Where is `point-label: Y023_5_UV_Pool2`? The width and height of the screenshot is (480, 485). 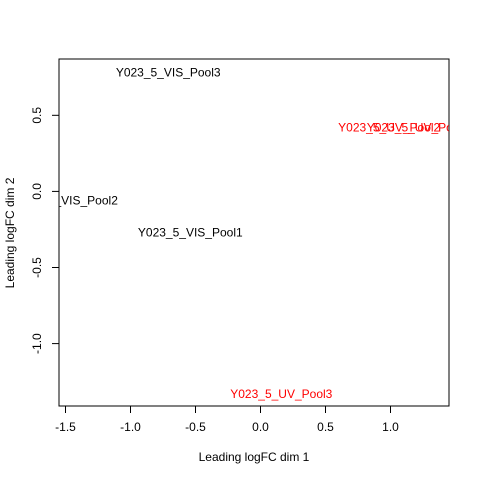
point-label: Y023_5_UV_Pool2 is located at coordinates (389, 127).